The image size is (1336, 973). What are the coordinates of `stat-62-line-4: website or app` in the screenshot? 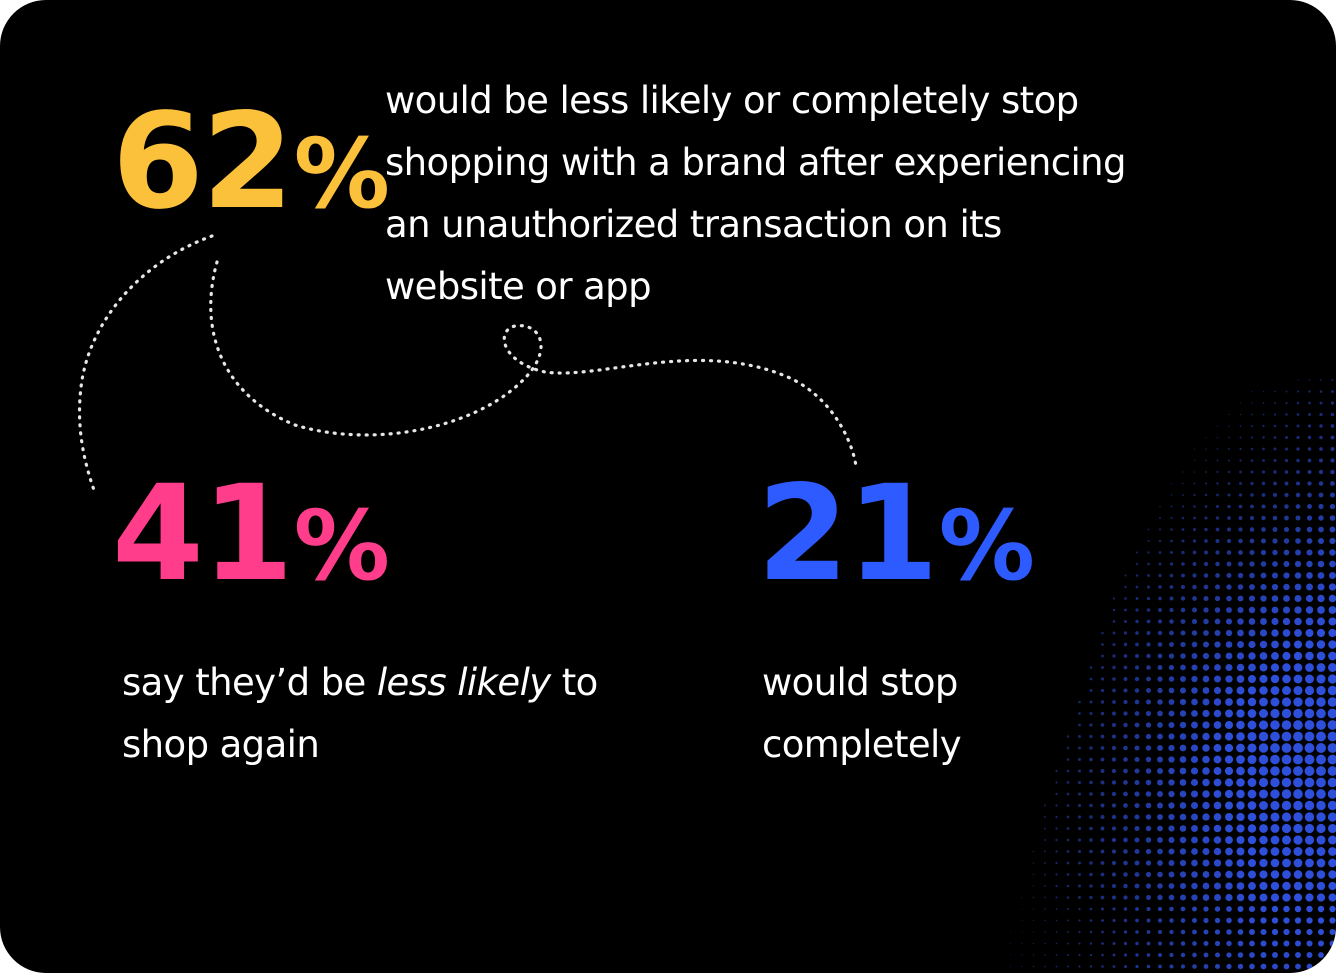 It's located at (518, 286).